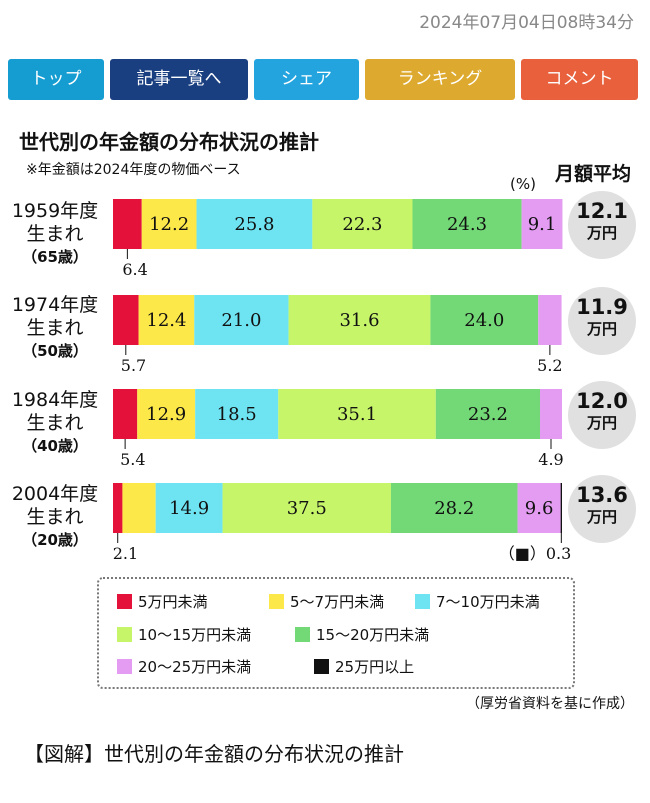 The height and width of the screenshot is (803, 650). What do you see at coordinates (173, 602) in the screenshot?
I see `legend-label: 5万円未満` at bounding box center [173, 602].